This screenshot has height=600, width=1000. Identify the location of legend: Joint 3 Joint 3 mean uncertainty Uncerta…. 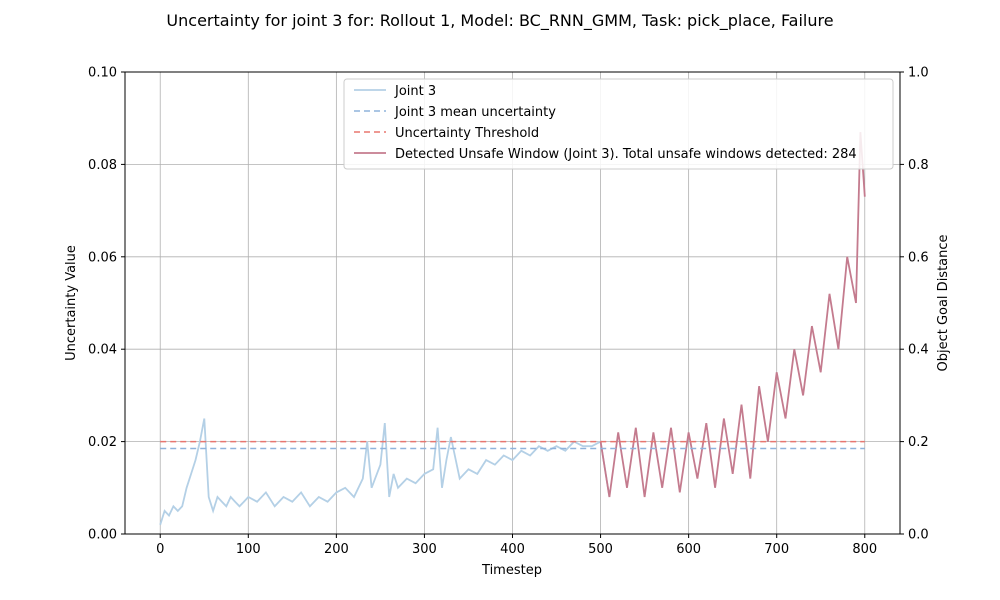
(618, 124).